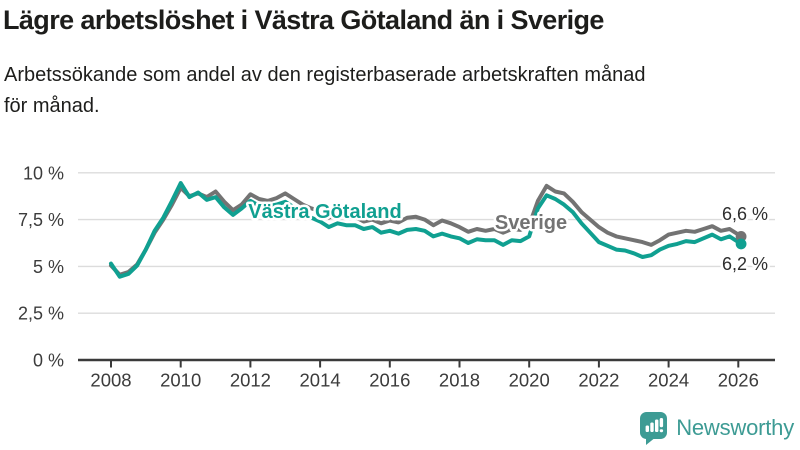  What do you see at coordinates (459, 380) in the screenshot?
I see `x-axis-tick-label: 2018` at bounding box center [459, 380].